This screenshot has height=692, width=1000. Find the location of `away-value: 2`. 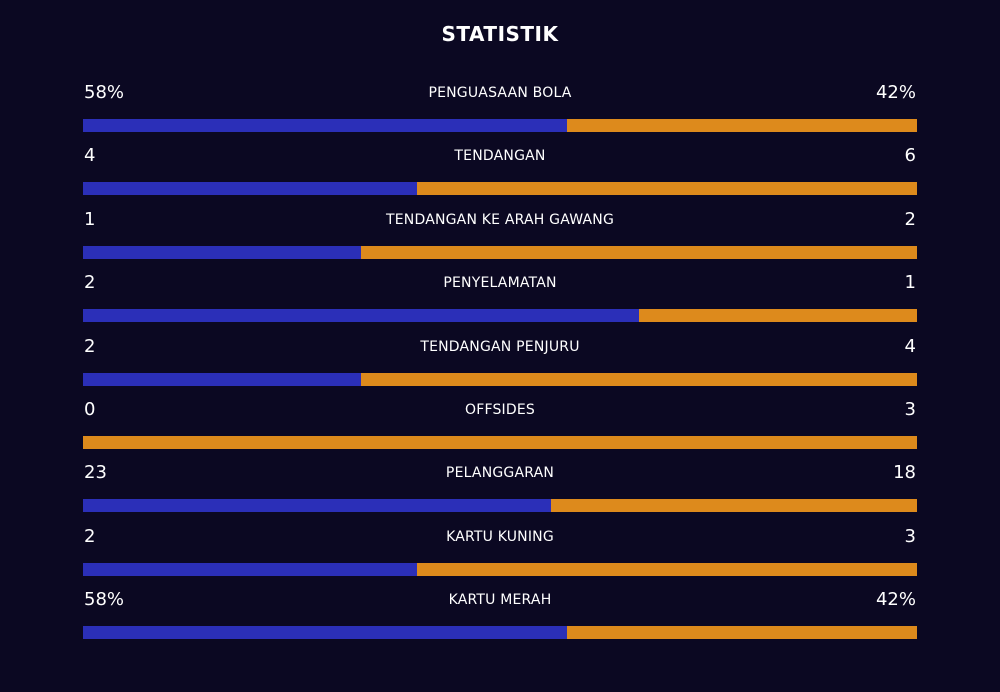

away-value: 2 is located at coordinates (910, 219).